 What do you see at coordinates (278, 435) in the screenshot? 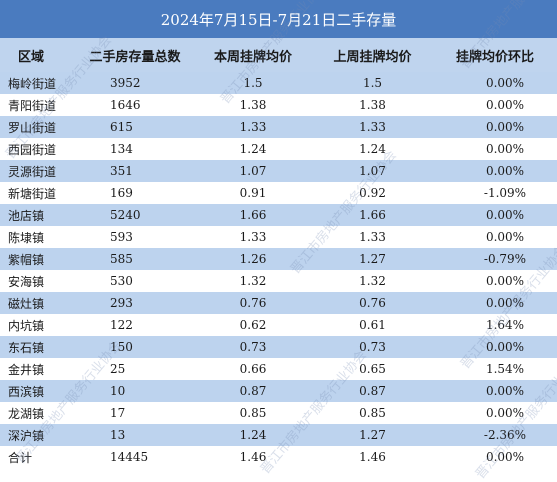
I see `table-row: 深沪镇 13 1.24 1.27 -2.36%` at bounding box center [278, 435].